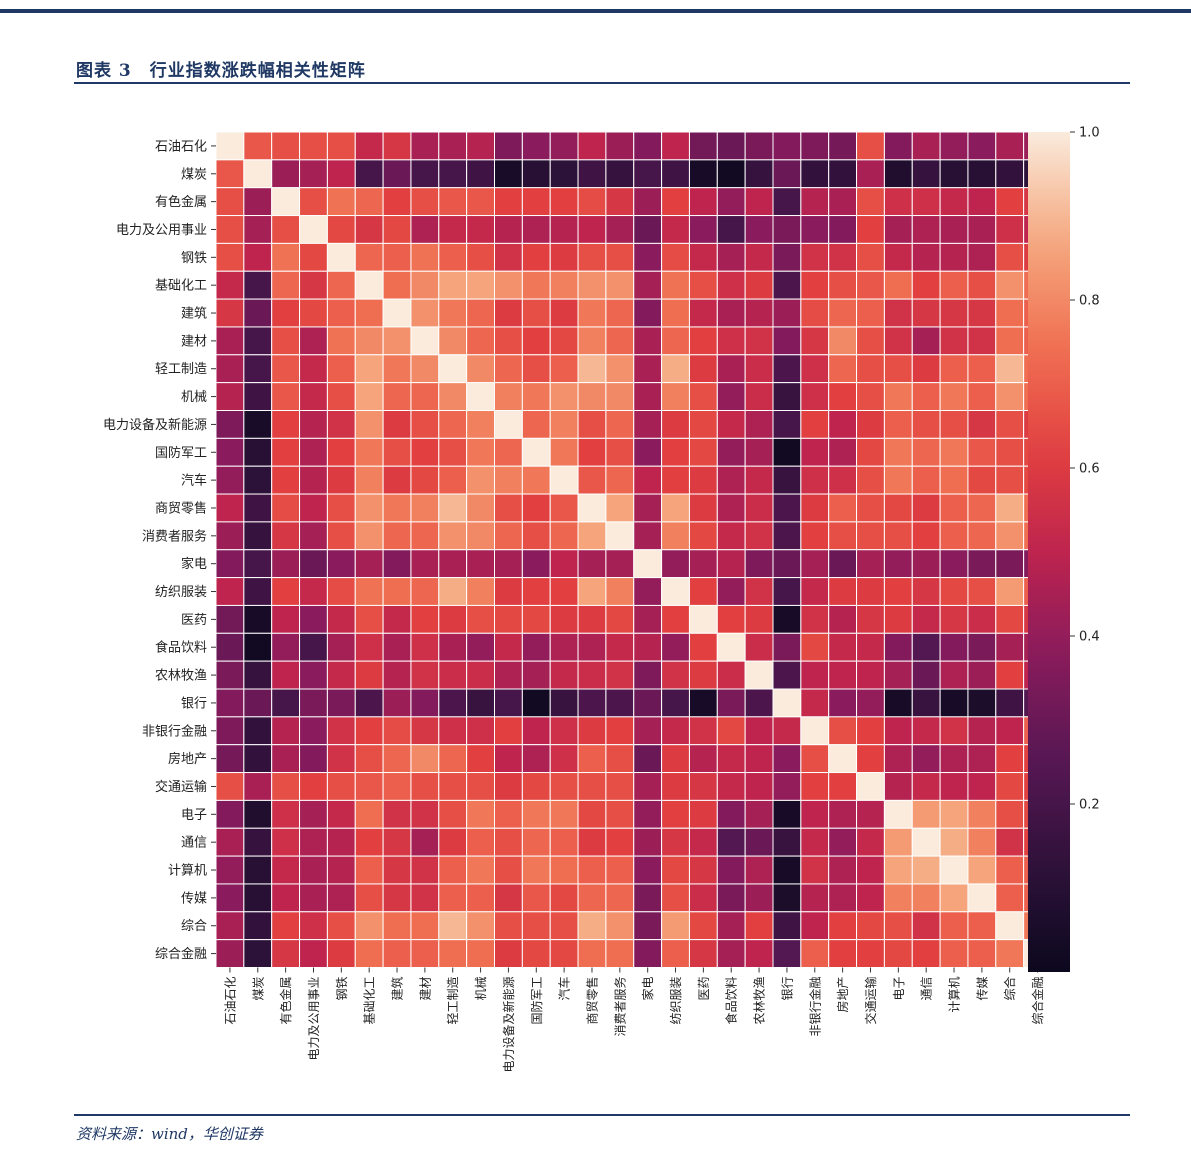  Describe the element at coordinates (221, 71) in the screenshot. I see `figure-title: 图表 3 行业指数涨跌幅相关性矩阵` at that location.